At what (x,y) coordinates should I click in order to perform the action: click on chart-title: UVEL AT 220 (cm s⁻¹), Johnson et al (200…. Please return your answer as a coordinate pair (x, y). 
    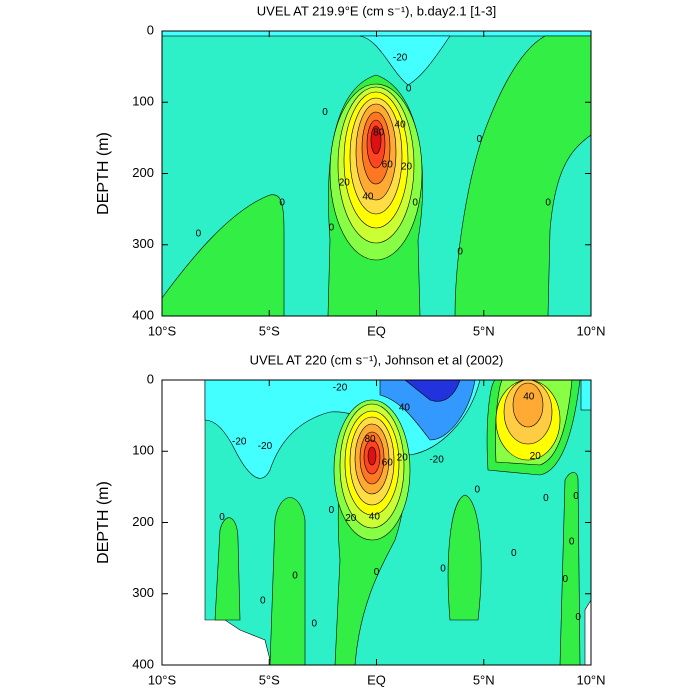
    Looking at the image, I should click on (377, 359).